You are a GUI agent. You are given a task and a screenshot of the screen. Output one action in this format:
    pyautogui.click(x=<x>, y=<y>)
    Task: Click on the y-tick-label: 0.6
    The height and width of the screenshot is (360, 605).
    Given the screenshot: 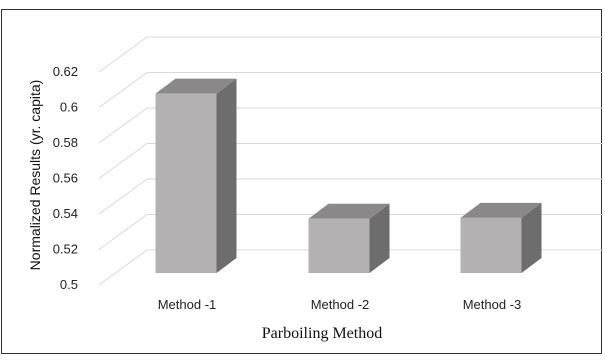 What is the action you would take?
    pyautogui.click(x=69, y=107)
    